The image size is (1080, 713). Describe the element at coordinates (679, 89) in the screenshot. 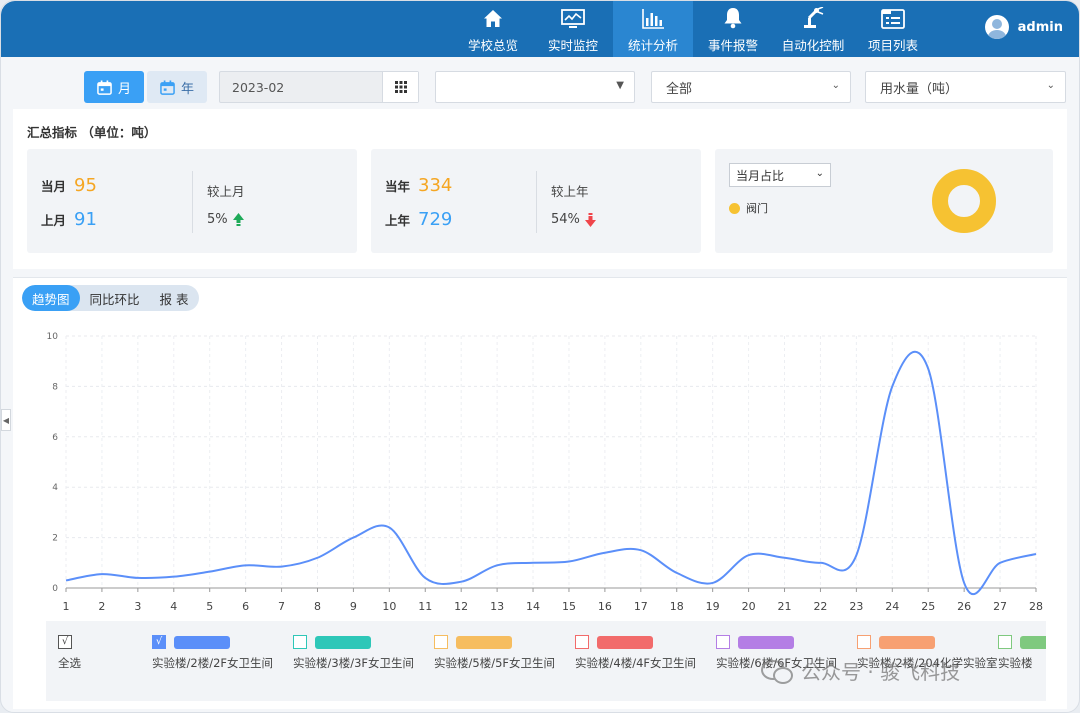

I see `device-select-value: 全部` at that location.